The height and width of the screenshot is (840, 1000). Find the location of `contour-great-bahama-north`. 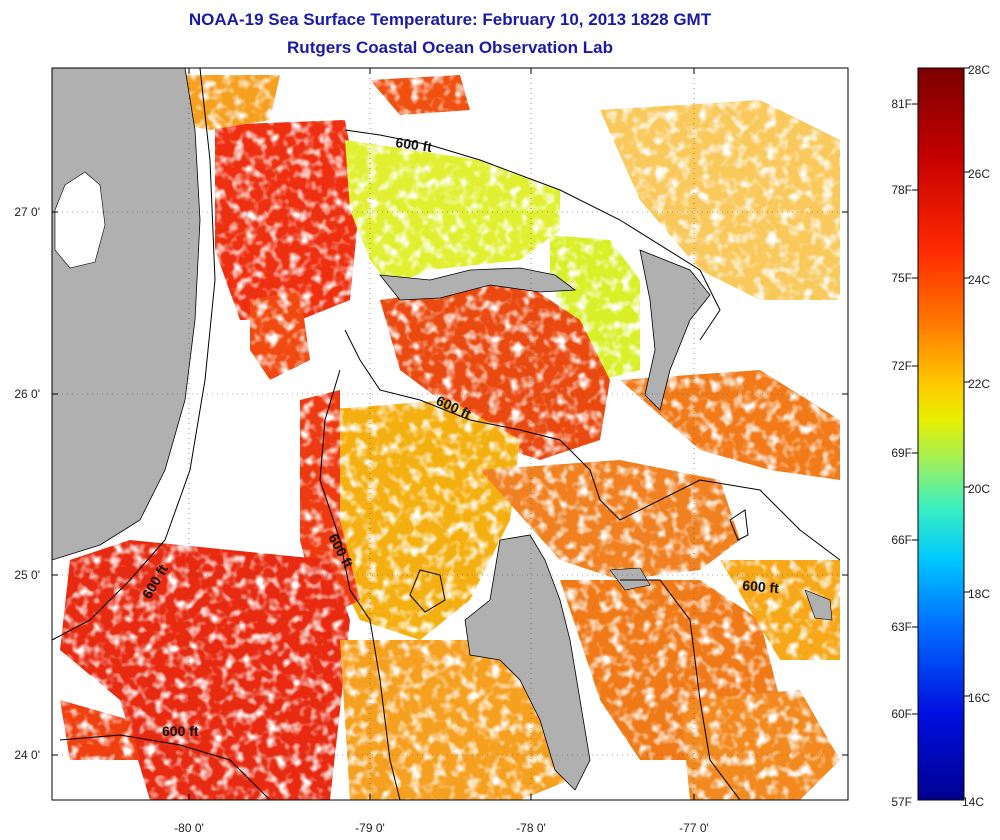

contour-great-bahama-north is located at coordinates (592, 445).